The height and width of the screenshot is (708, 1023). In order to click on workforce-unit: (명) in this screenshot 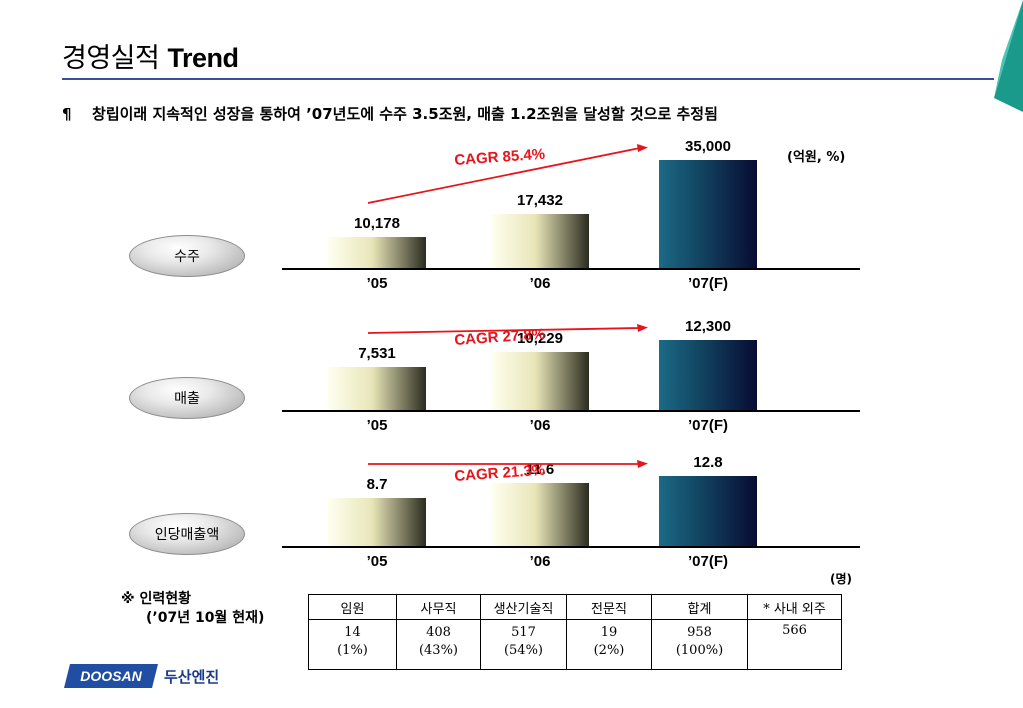, I will do `click(841, 579)`.